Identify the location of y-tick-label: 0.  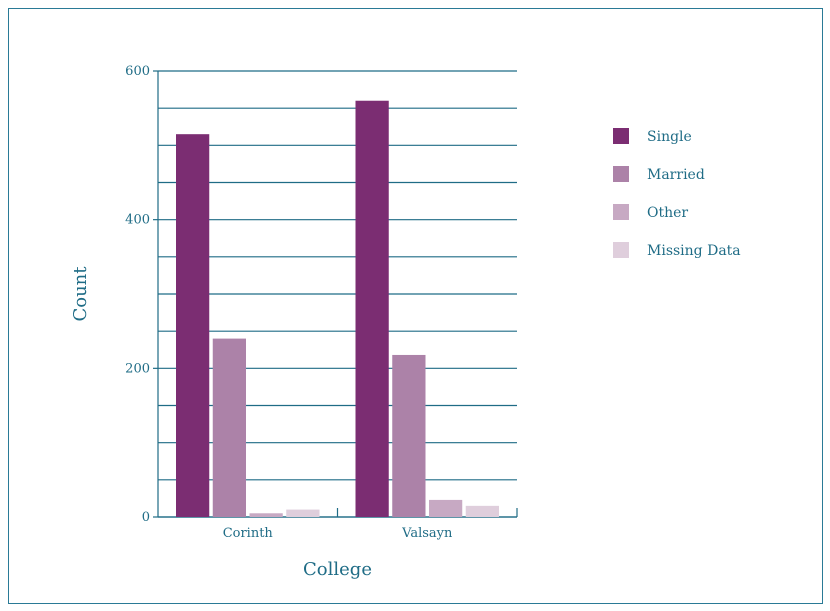
(146, 517).